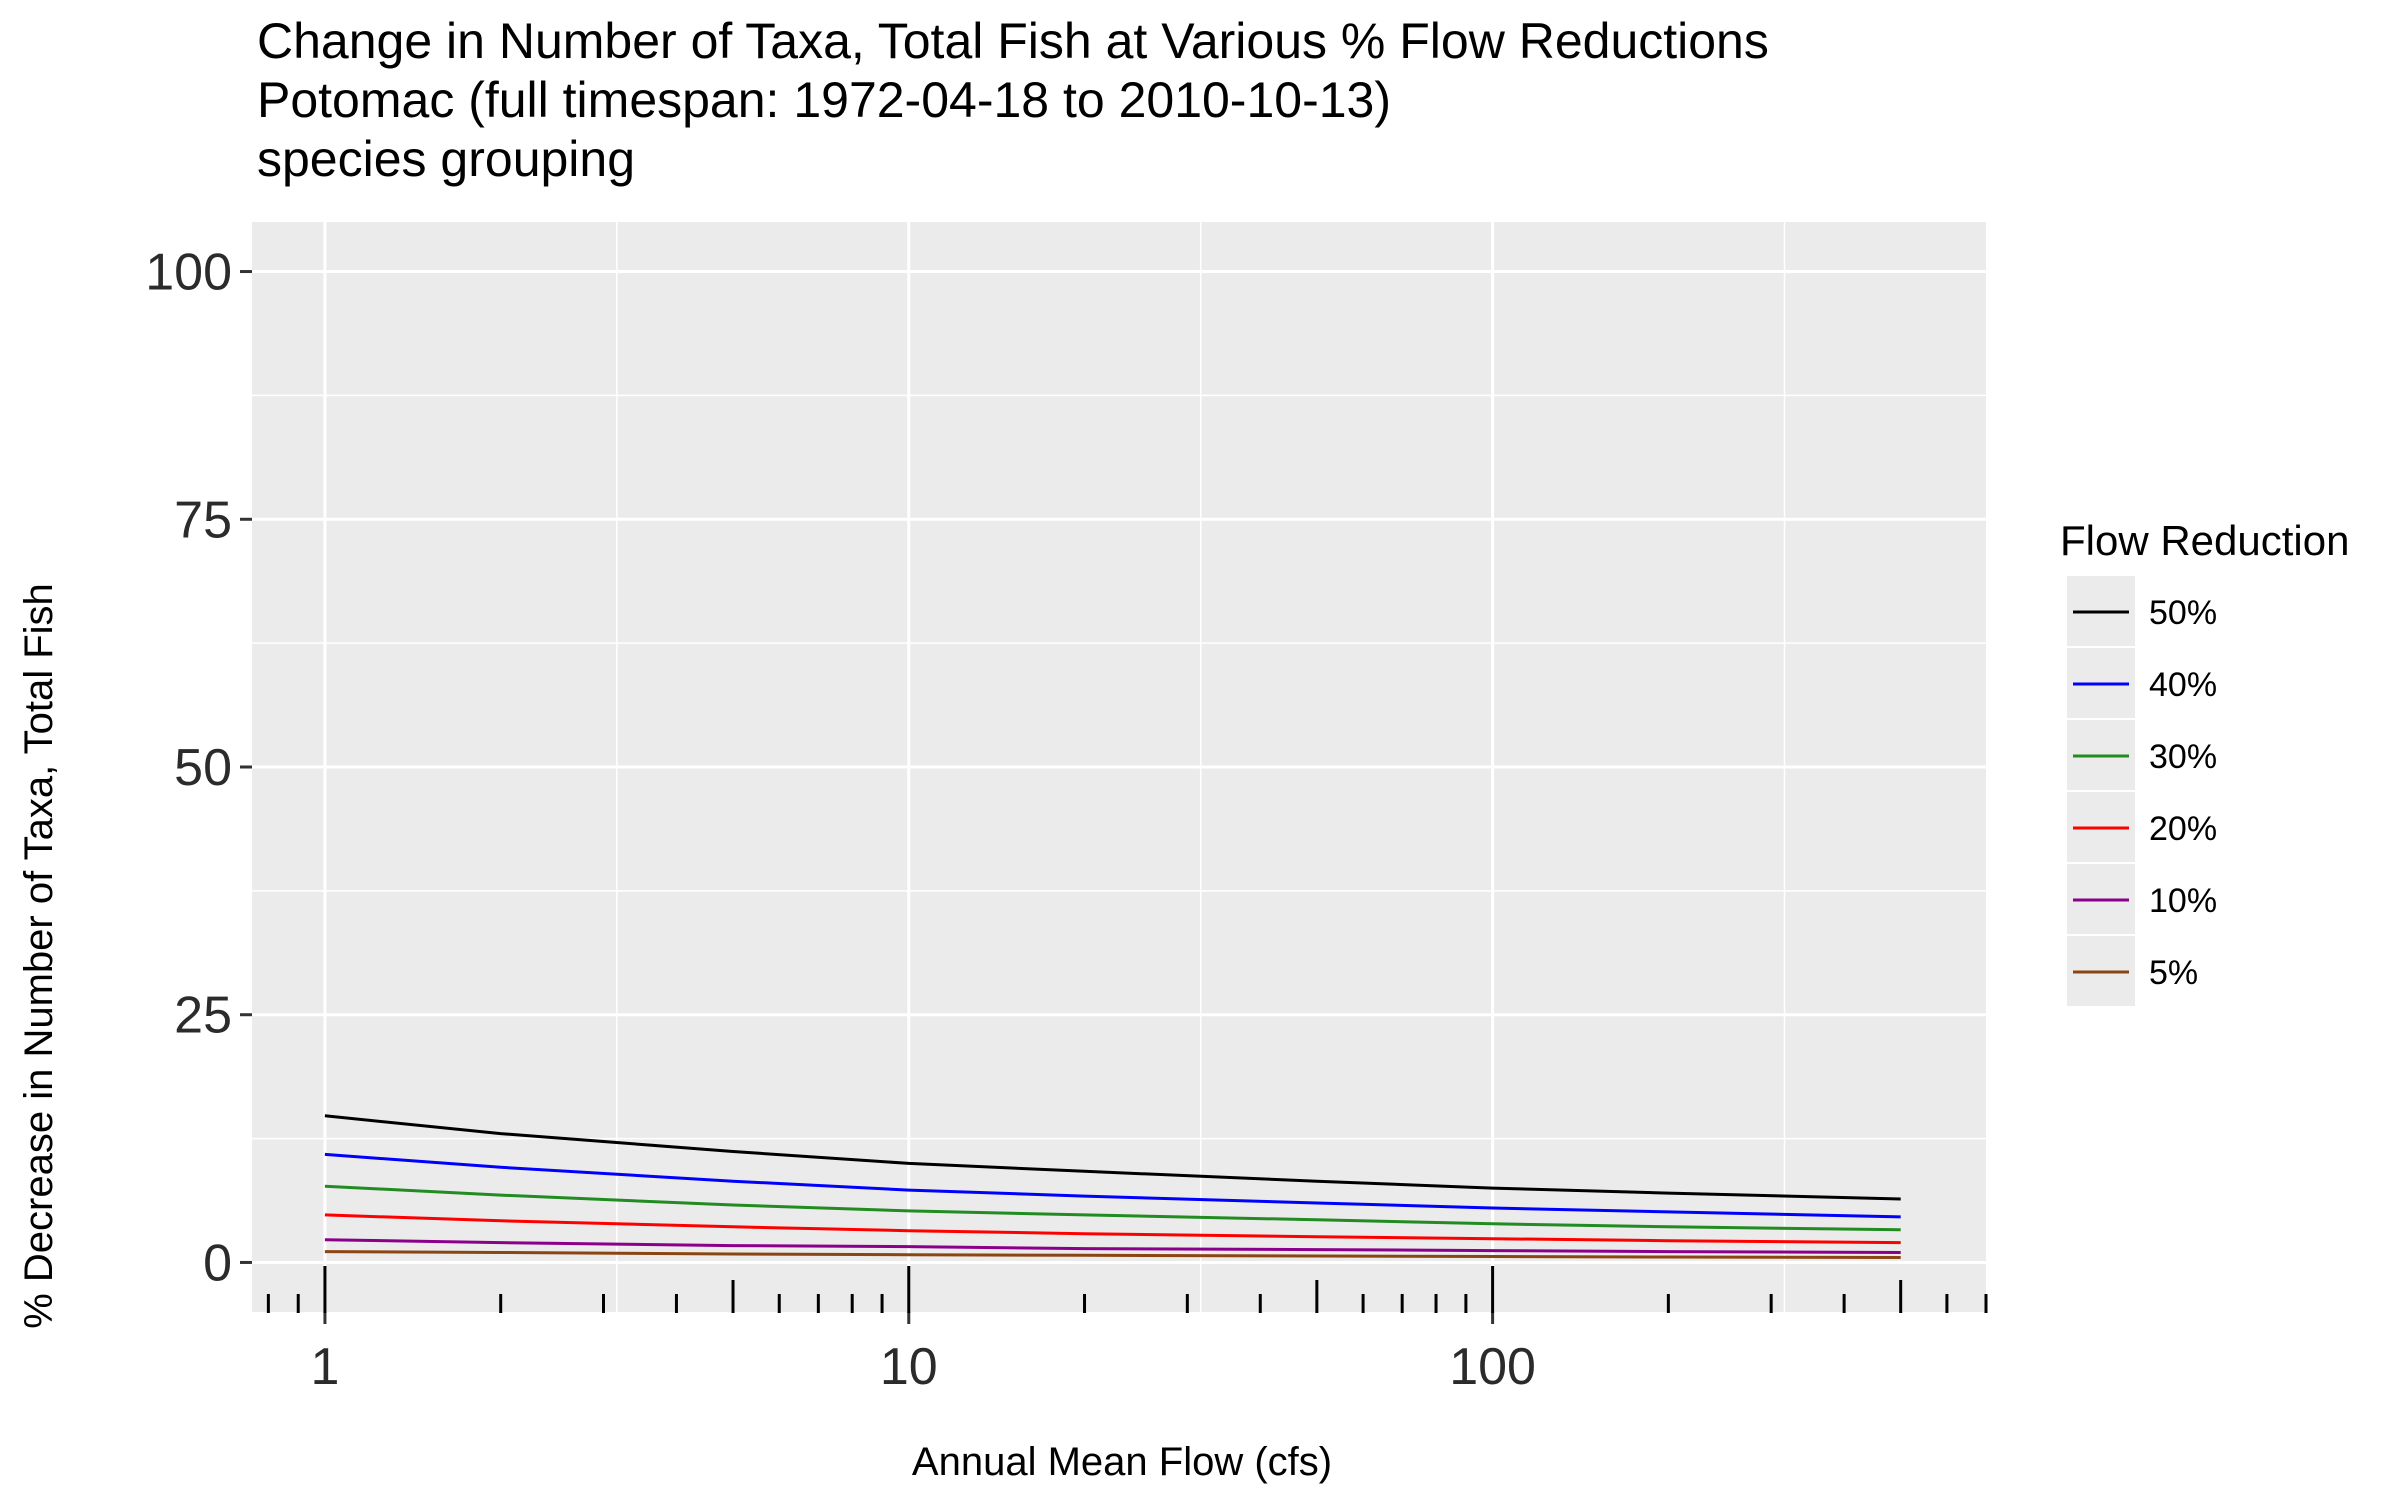  What do you see at coordinates (2142, 899) in the screenshot?
I see `legend-item: 10%` at bounding box center [2142, 899].